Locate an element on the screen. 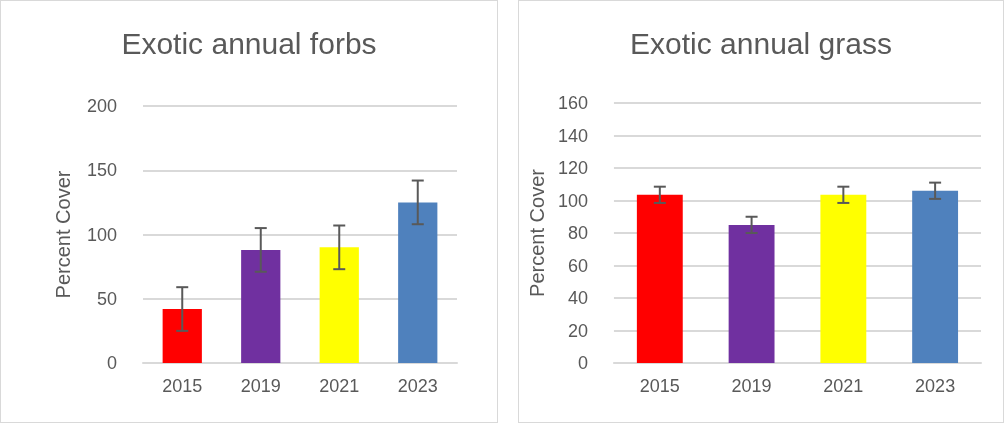 Image resolution: width=1004 pixels, height=425 pixels. y-tick-label: 60 is located at coordinates (577, 265).